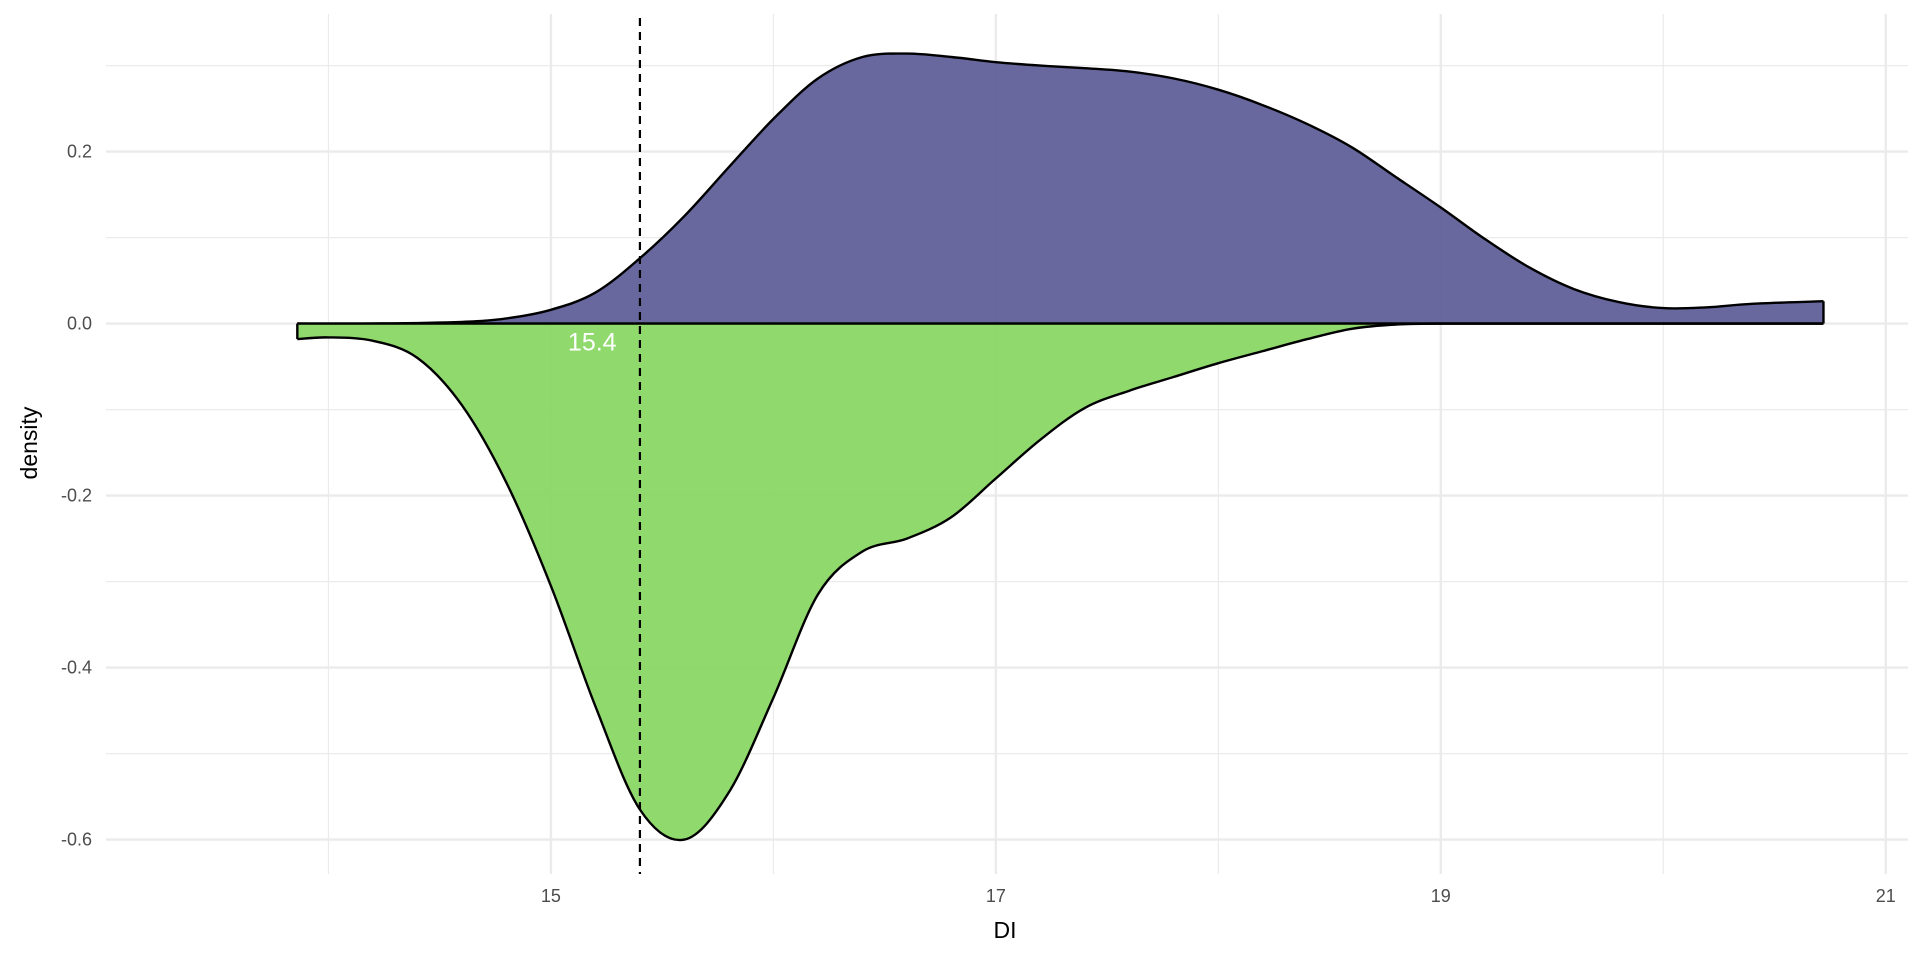  I want to click on y-tick-labels: 0.2 0.0 -0.2 -0.4 -0.6, so click(76, 496).